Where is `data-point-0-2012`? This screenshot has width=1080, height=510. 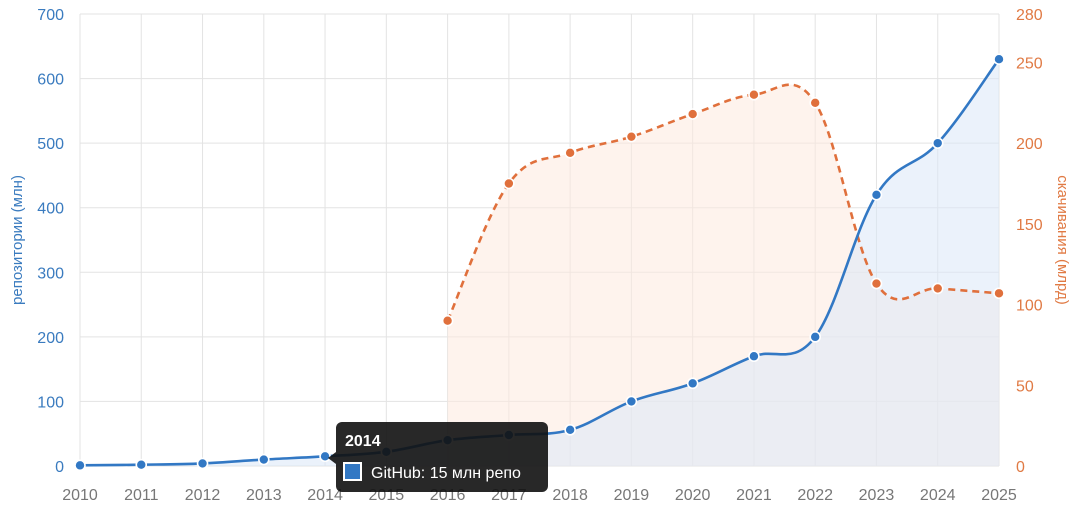
data-point-0-2012 is located at coordinates (202, 463).